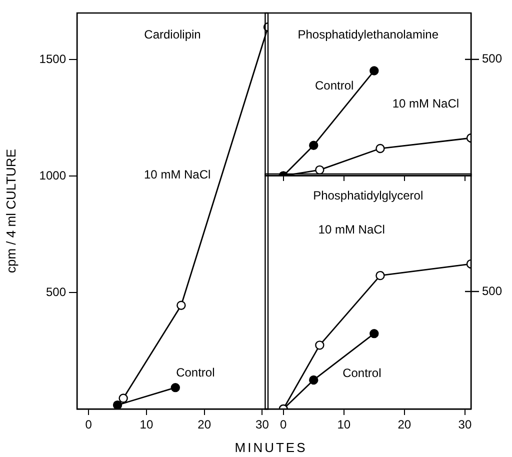 This screenshot has width=512, height=457. What do you see at coordinates (52, 59) in the screenshot?
I see `y-tick-label: 1500` at bounding box center [52, 59].